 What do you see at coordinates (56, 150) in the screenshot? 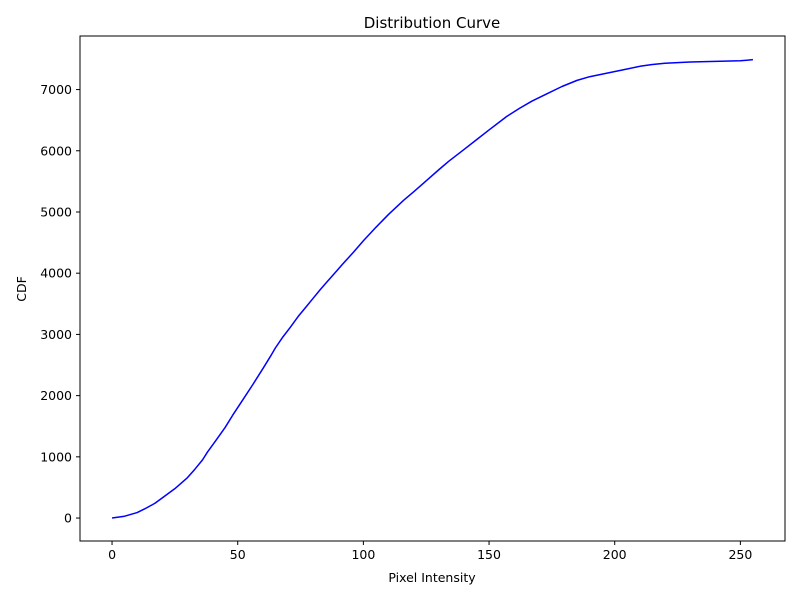
I see `y-tick-label: 6000` at bounding box center [56, 150].